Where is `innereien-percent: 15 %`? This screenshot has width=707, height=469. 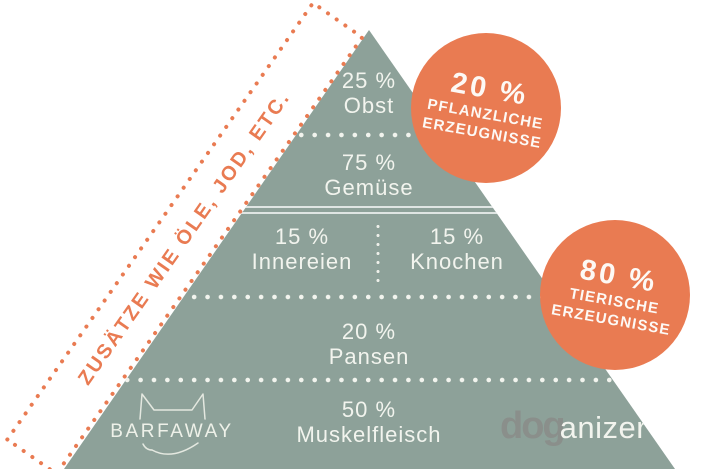
innereien-percent: 15 % is located at coordinates (302, 236).